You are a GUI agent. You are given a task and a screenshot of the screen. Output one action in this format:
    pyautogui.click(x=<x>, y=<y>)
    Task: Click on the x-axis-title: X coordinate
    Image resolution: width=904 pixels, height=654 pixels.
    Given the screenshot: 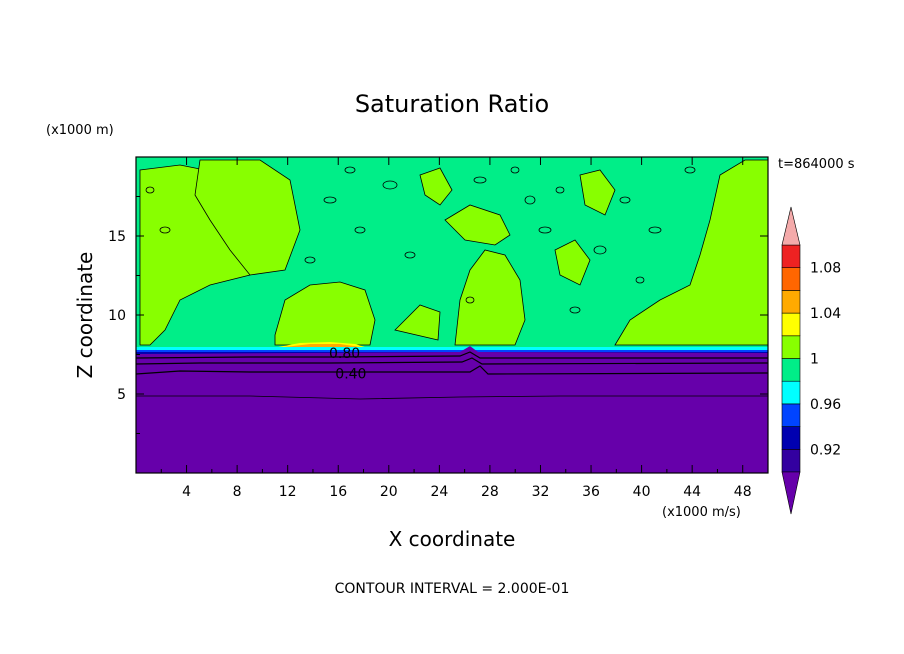 What is the action you would take?
    pyautogui.click(x=452, y=539)
    